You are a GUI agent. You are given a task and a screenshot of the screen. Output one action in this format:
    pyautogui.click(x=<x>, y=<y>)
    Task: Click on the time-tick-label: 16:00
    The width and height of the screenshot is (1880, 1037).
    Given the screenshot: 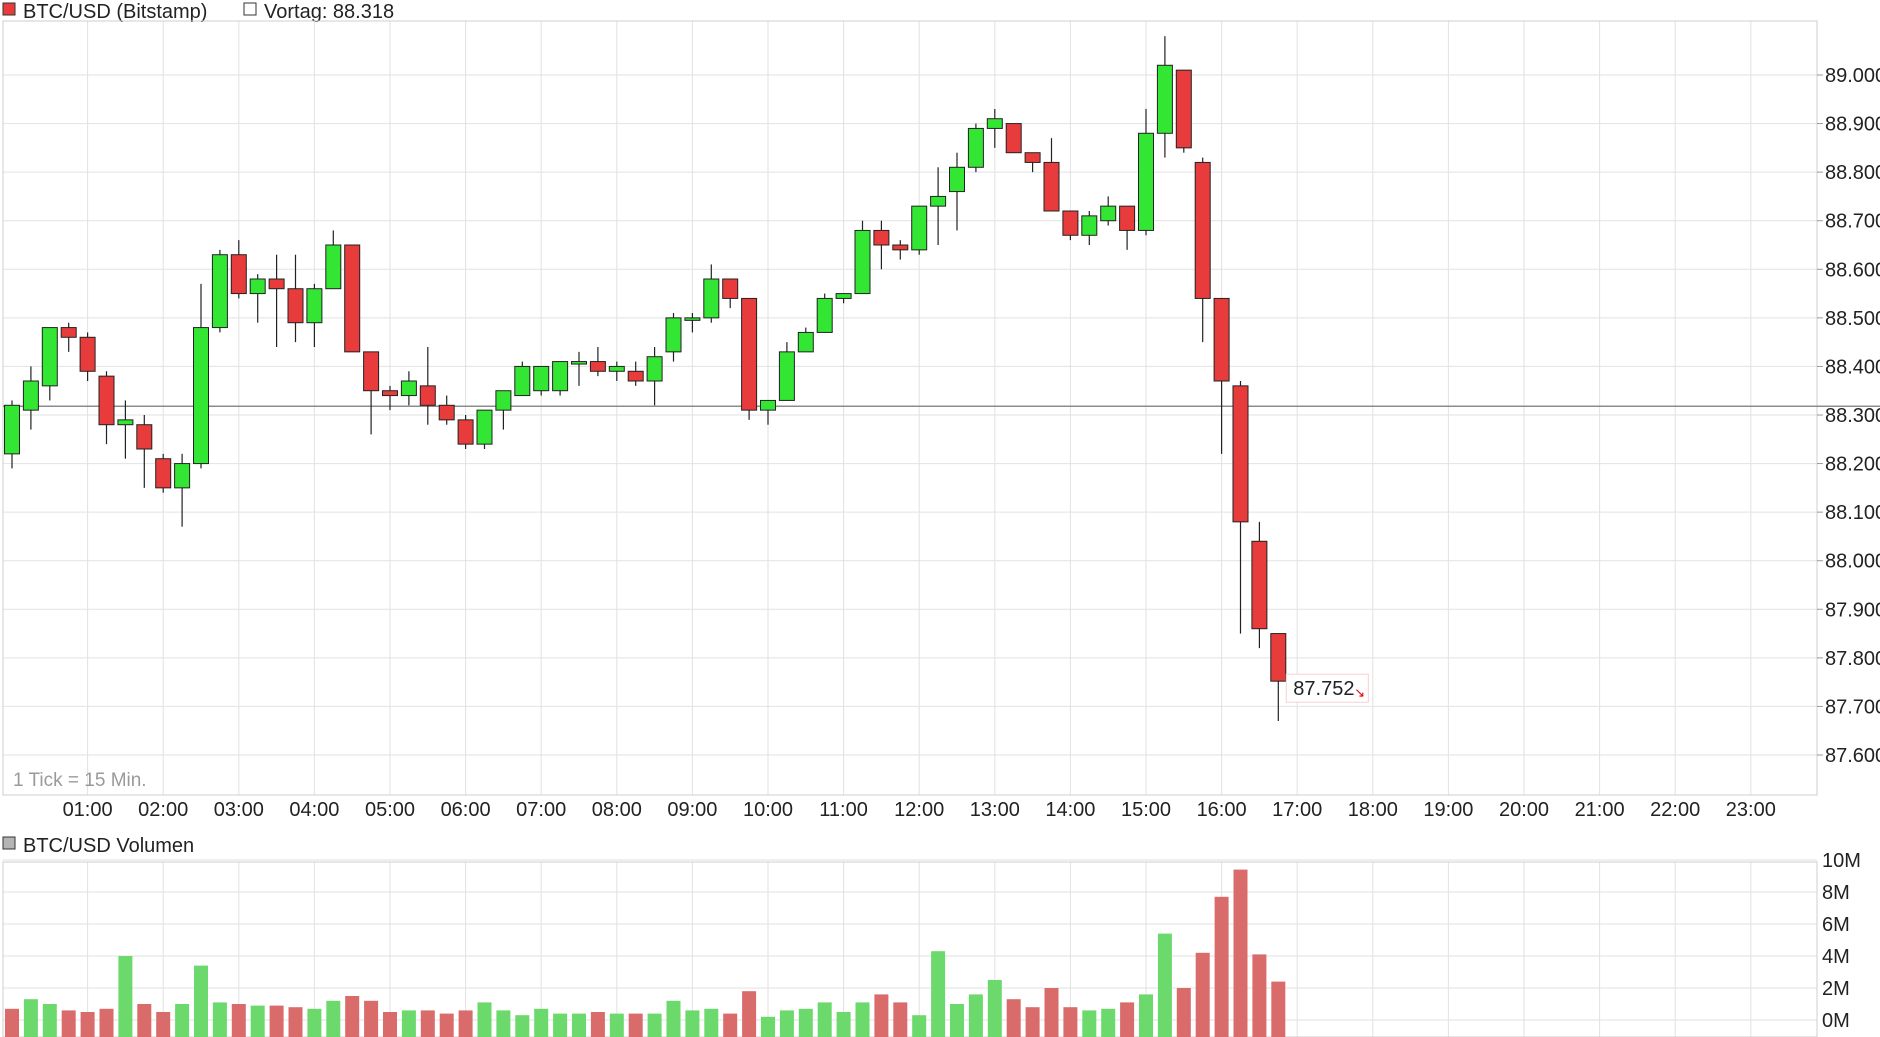 What is the action you would take?
    pyautogui.click(x=1222, y=810)
    